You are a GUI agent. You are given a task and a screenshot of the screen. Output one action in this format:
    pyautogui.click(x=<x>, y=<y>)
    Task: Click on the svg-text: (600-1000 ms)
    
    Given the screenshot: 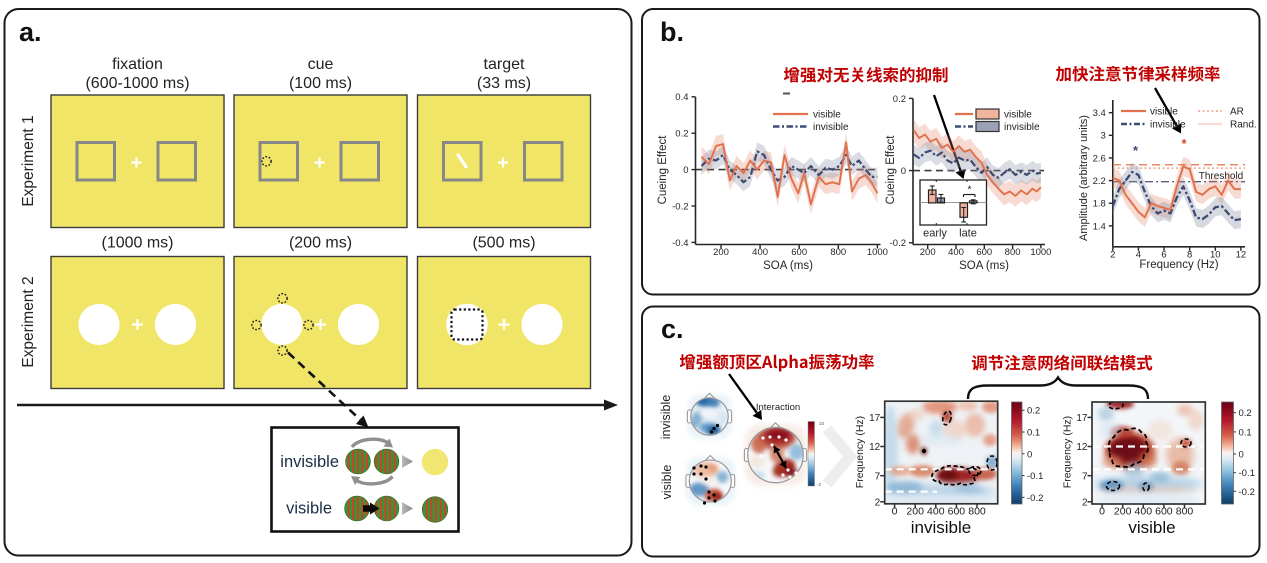 What is the action you would take?
    pyautogui.click(x=137, y=83)
    